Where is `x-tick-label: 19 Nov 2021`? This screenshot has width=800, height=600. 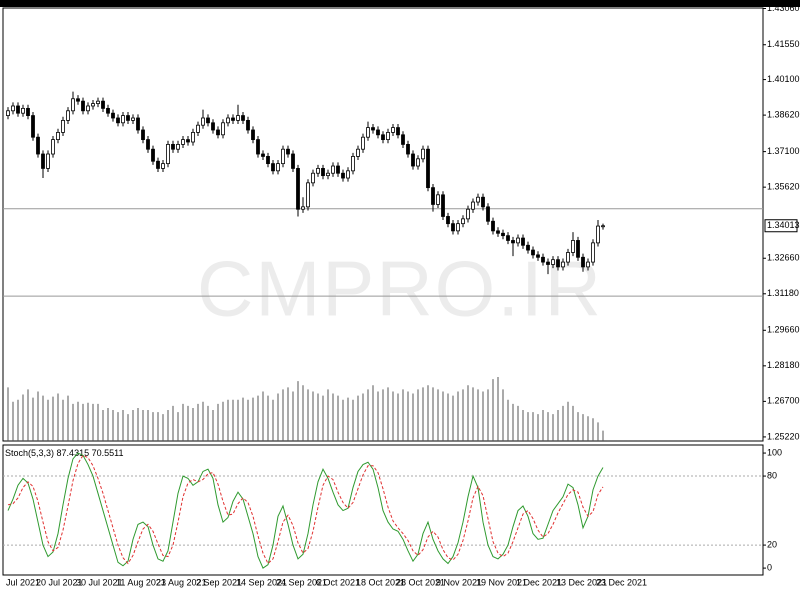 x-tick-label: 19 Nov 2021 is located at coordinates (501, 582).